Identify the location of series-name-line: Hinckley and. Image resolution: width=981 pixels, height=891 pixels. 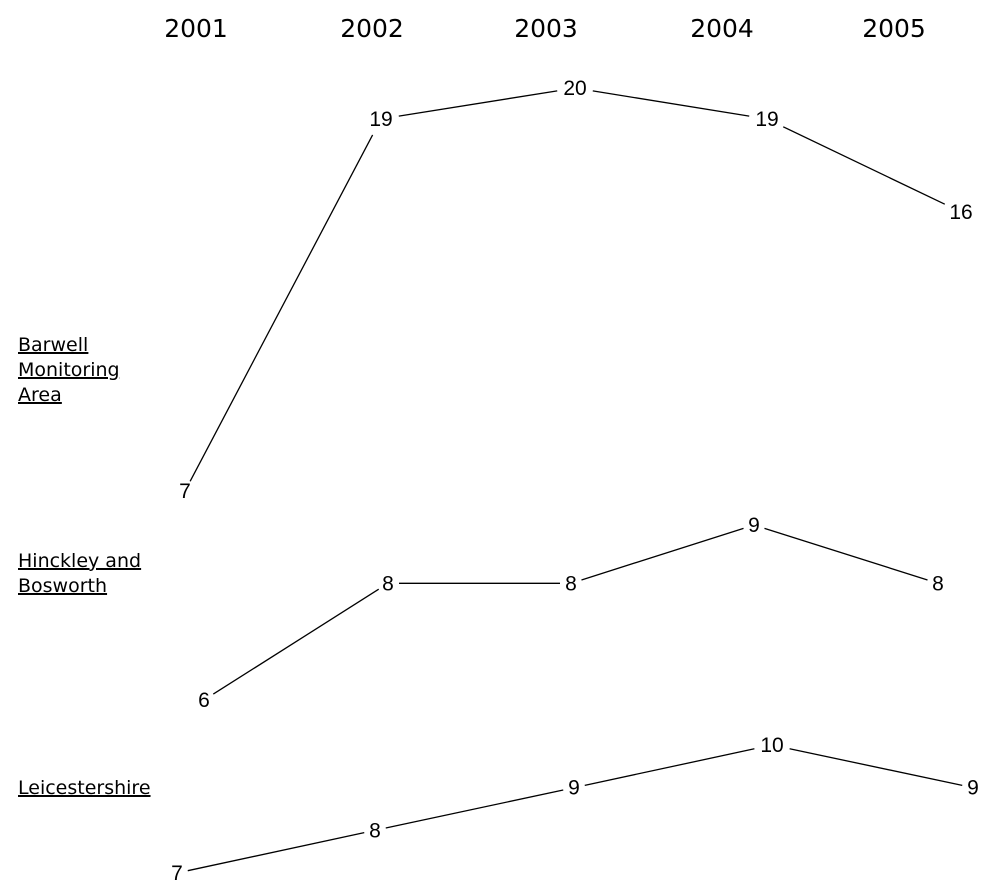
(79, 561).